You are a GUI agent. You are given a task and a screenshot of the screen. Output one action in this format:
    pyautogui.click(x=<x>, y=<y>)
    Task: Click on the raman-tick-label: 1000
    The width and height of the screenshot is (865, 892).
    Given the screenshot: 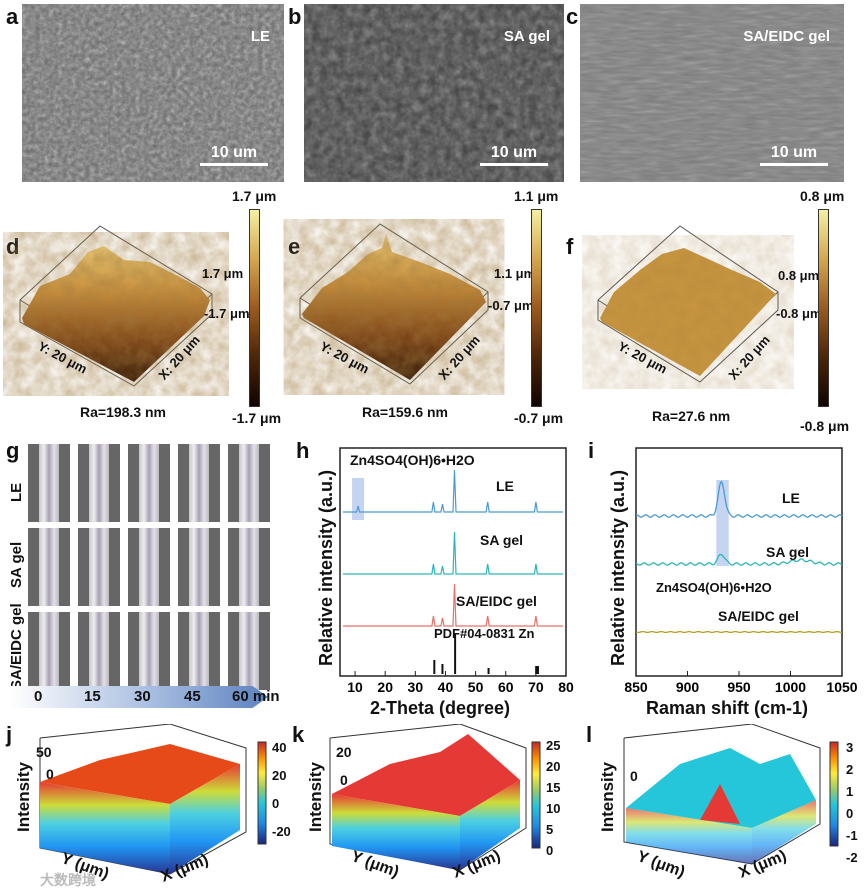 What is the action you would take?
    pyautogui.click(x=790, y=687)
    